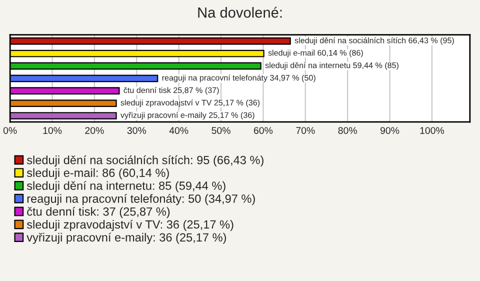 The height and width of the screenshot is (281, 480). Describe the element at coordinates (187, 116) in the screenshot. I see `data-label: vyřizuji pracovní e-maily 25,17 % (36)` at that location.